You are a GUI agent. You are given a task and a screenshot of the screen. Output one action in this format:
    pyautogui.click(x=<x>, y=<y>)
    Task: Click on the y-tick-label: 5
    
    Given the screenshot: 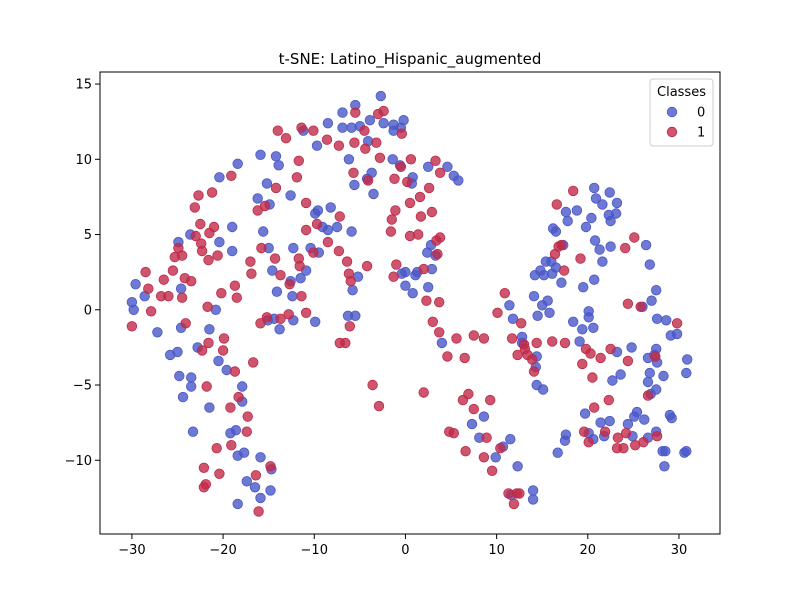 What is the action you would take?
    pyautogui.click(x=88, y=235)
    